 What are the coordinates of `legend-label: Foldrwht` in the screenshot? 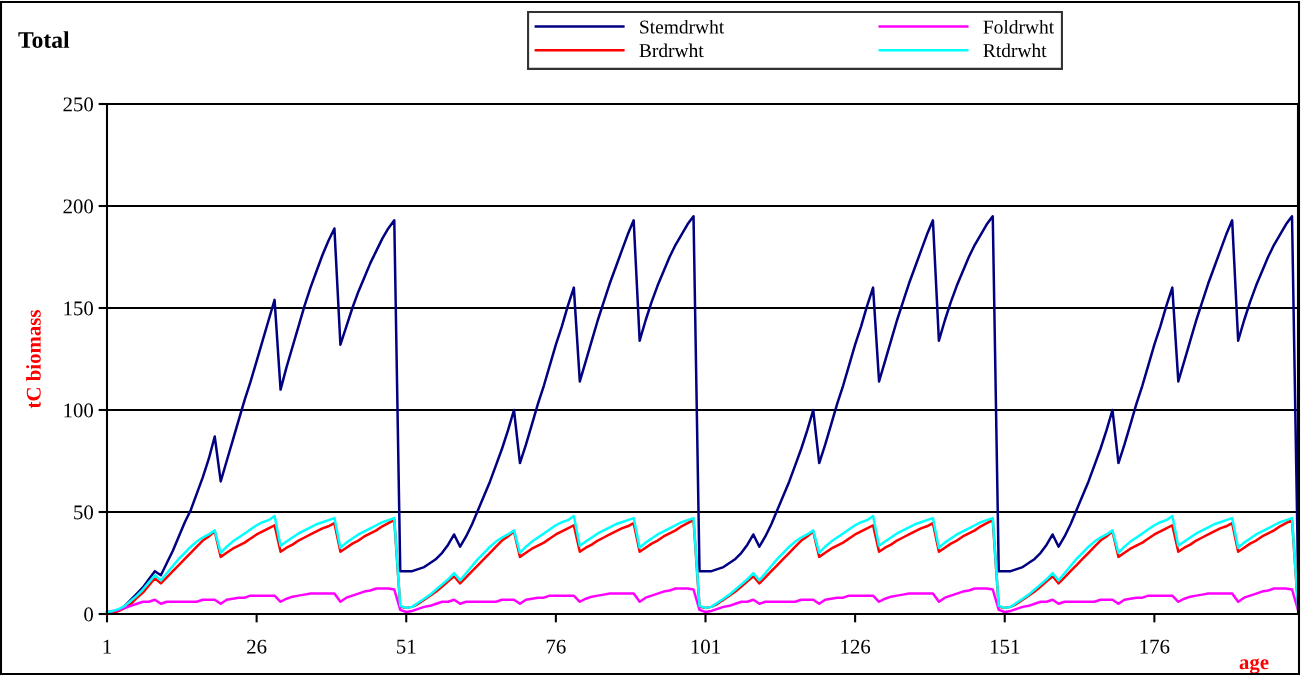 It's located at (1019, 26).